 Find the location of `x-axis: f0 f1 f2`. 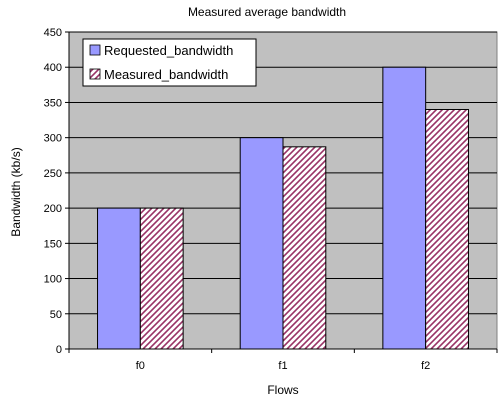

x-axis: f0 f1 f2 is located at coordinates (283, 360).